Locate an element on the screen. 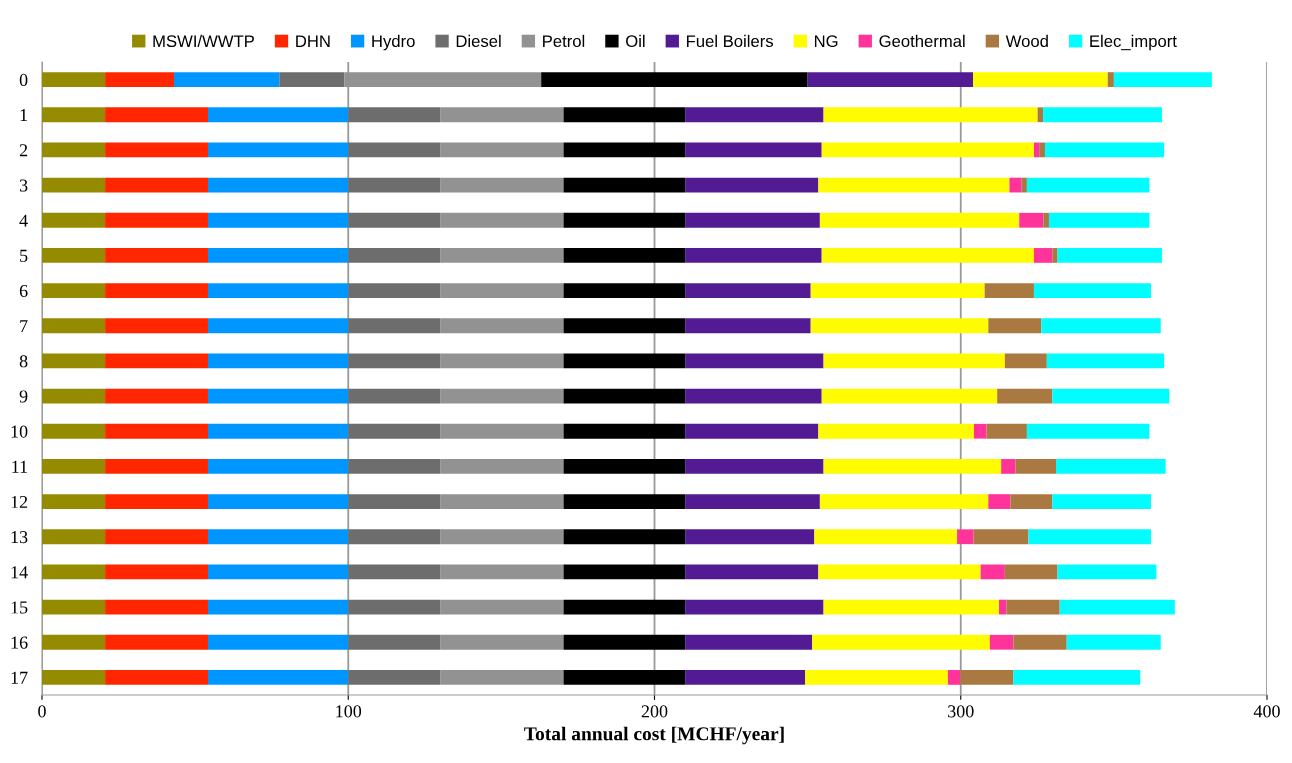  y-tick-label: 17 is located at coordinates (19, 677).